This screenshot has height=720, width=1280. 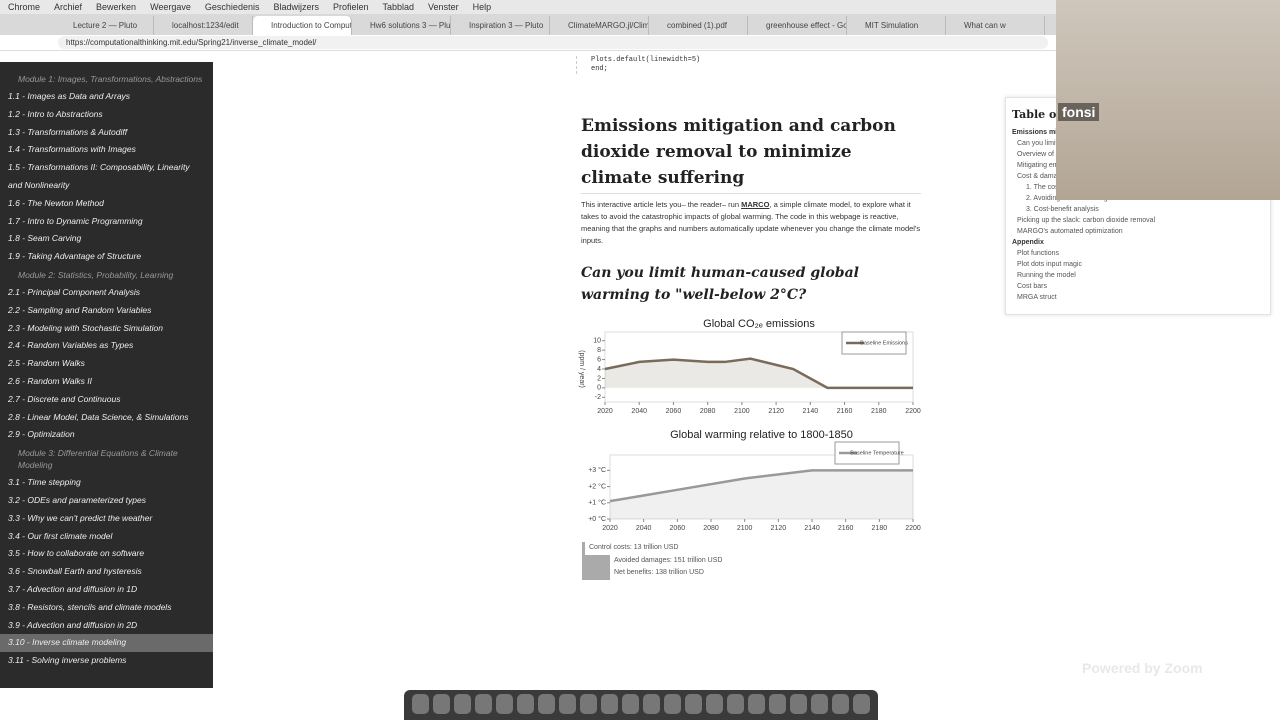 What do you see at coordinates (599, 388) in the screenshot?
I see `y-tick-label: 0` at bounding box center [599, 388].